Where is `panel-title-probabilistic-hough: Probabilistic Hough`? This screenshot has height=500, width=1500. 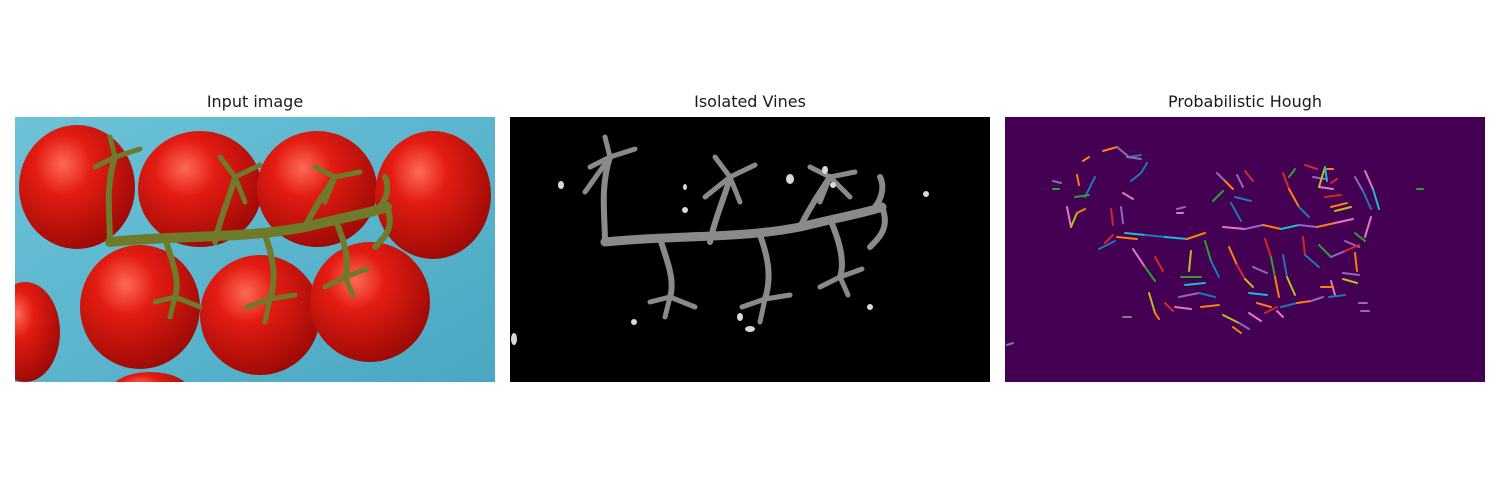
panel-title-probabilistic-hough: Probabilistic Hough is located at coordinates (1245, 101).